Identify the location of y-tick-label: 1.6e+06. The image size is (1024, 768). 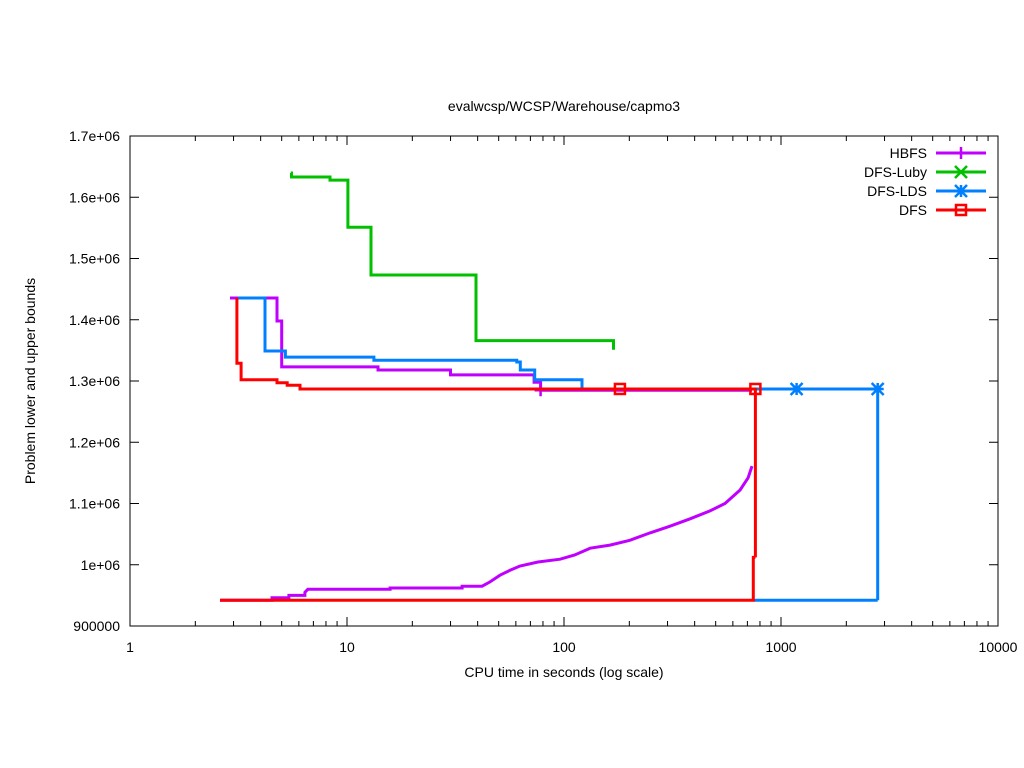
(94, 197).